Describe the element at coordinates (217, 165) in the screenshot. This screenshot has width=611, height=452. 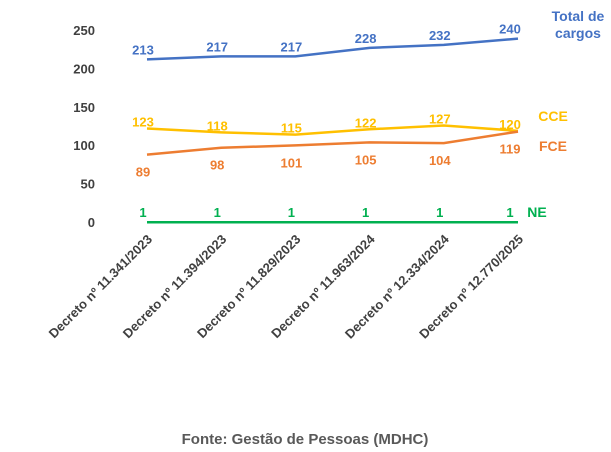
I see `data-label: 98` at that location.